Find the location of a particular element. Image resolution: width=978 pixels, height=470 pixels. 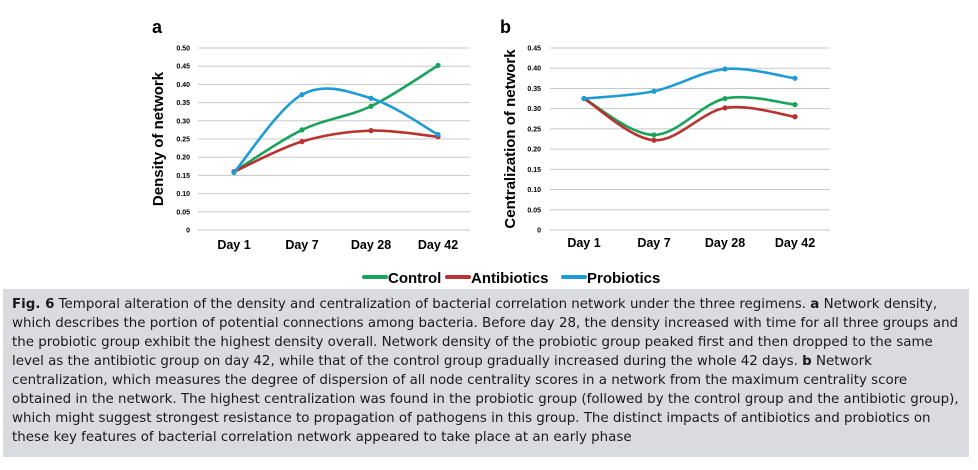

panel-label: a is located at coordinates (157, 27).